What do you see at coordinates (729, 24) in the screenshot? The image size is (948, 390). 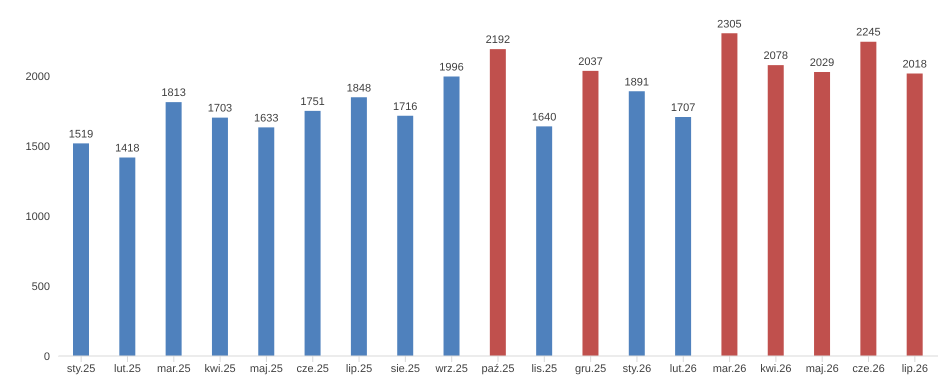 I see `data-label: 2305` at bounding box center [729, 24].